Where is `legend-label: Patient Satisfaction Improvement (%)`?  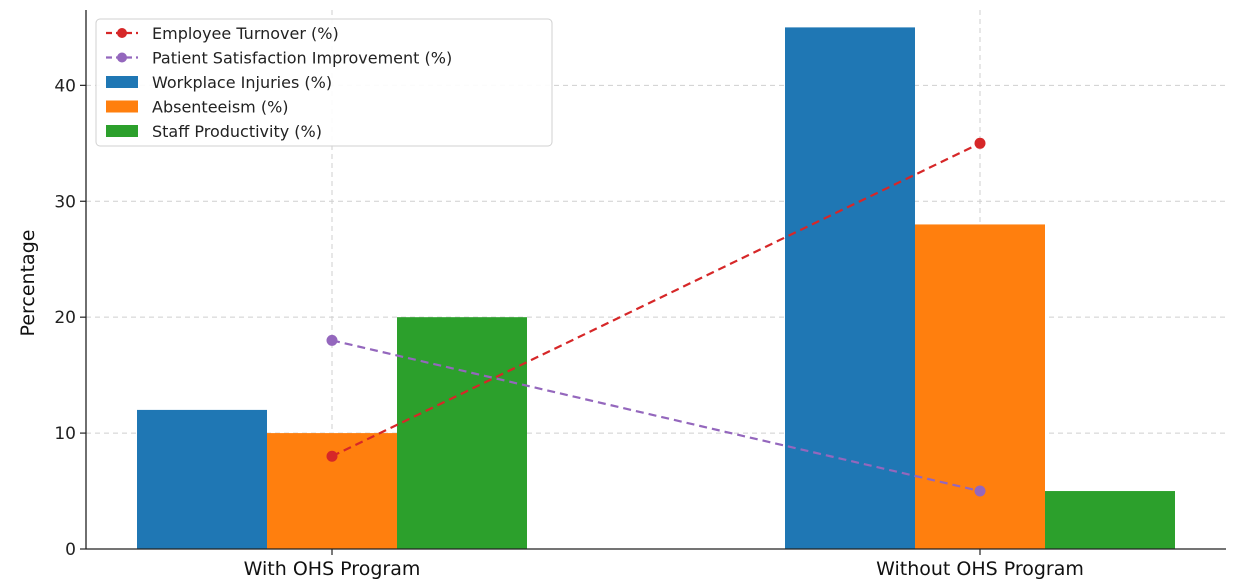
legend-label: Patient Satisfaction Improvement (%) is located at coordinates (302, 58).